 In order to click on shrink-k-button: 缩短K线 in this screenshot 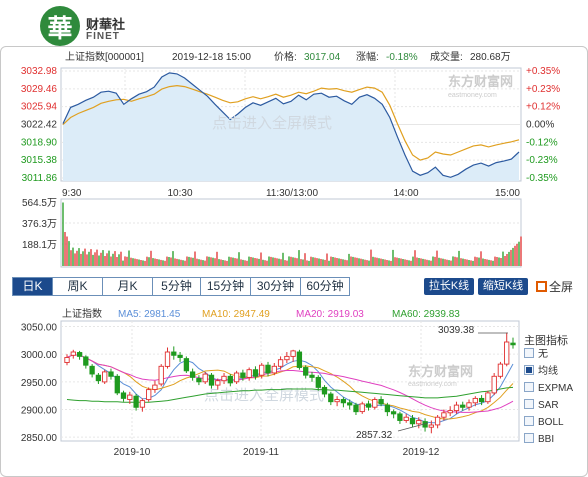, I will do `click(503, 286)`.